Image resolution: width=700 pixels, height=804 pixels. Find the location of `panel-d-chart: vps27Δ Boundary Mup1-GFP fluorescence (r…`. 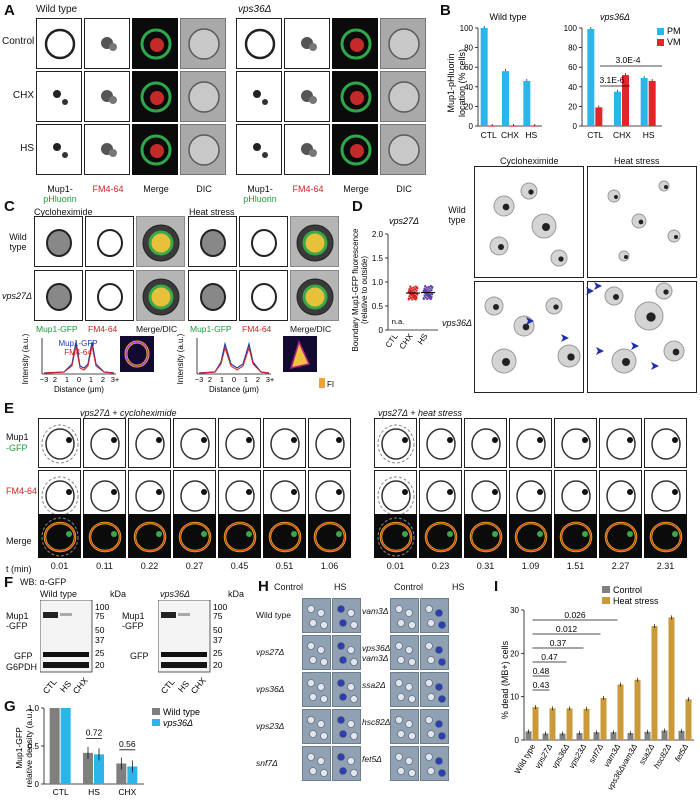

panel-d-chart: vps27Δ Boundary Mup1-GFP fluorescence (r… is located at coordinates (395, 284).